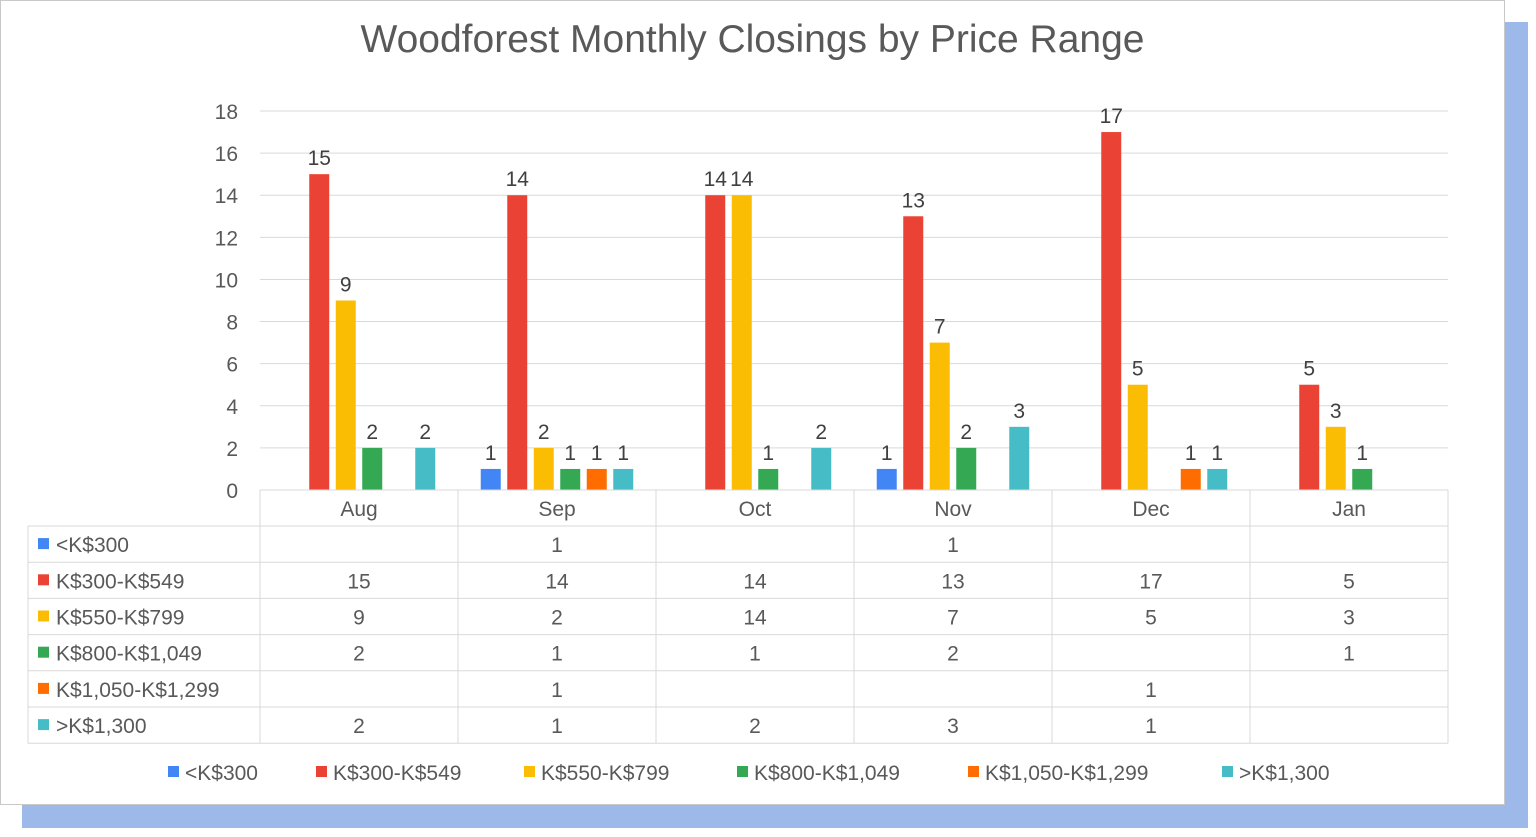 This screenshot has height=837, width=1536. Describe the element at coordinates (605, 773) in the screenshot. I see `legend-label: K$550-K$799` at that location.